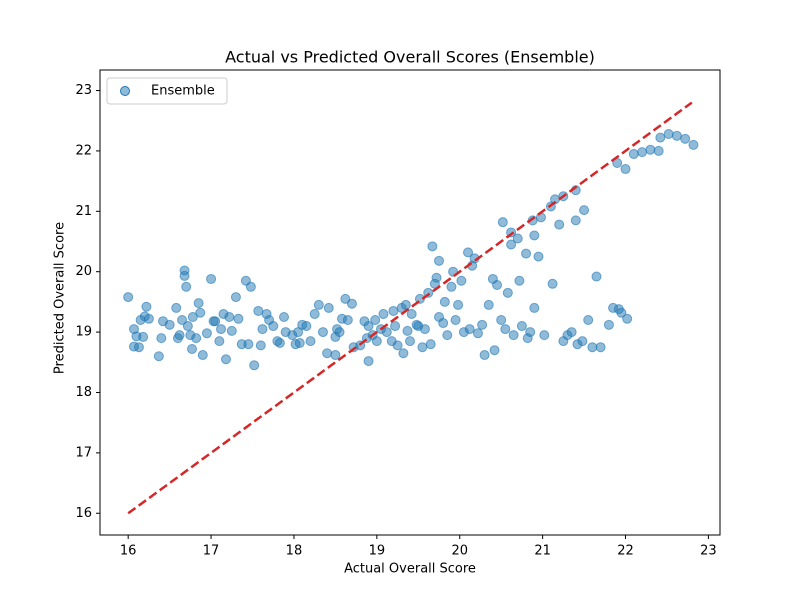  I want to click on y-tick-label: 21, so click(83, 211).